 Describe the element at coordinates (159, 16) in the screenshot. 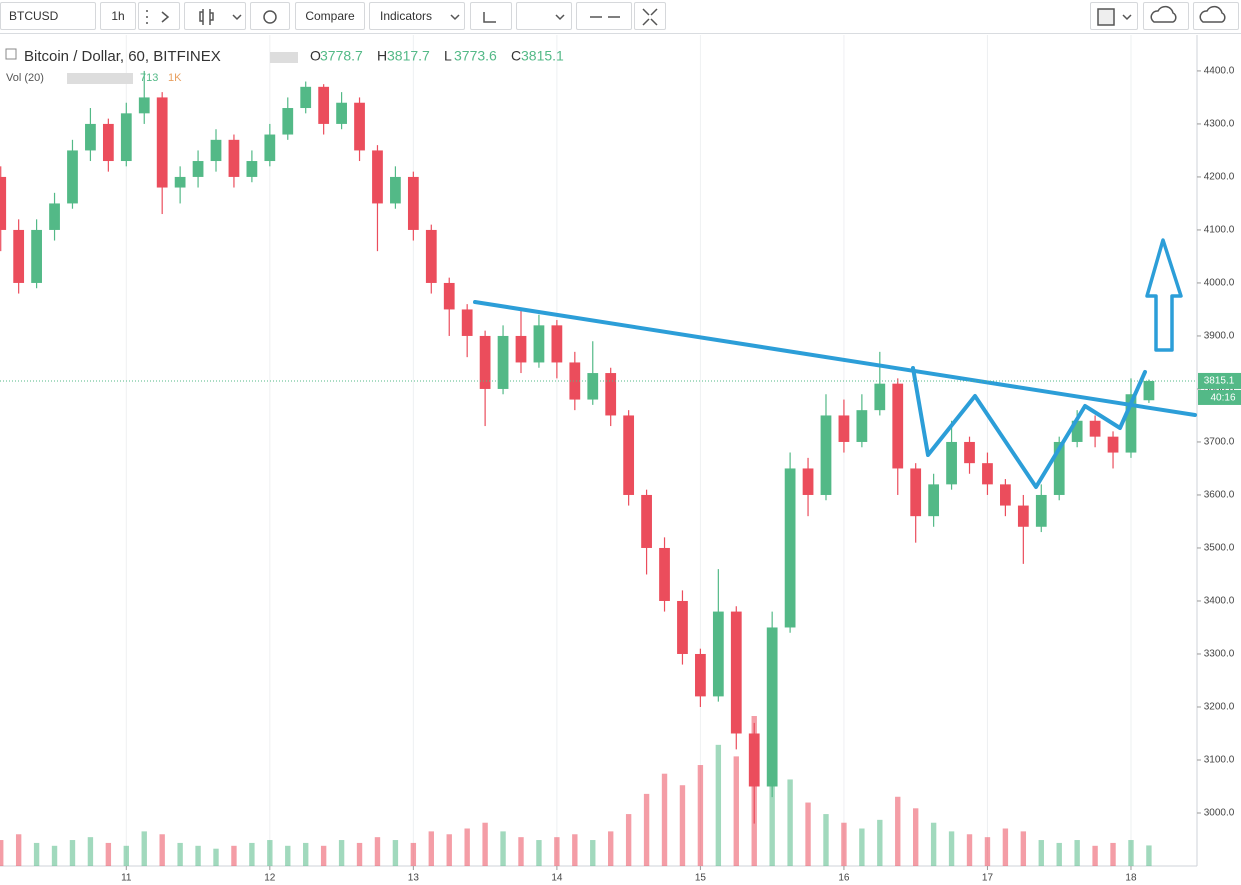

I see `interval-menu` at that location.